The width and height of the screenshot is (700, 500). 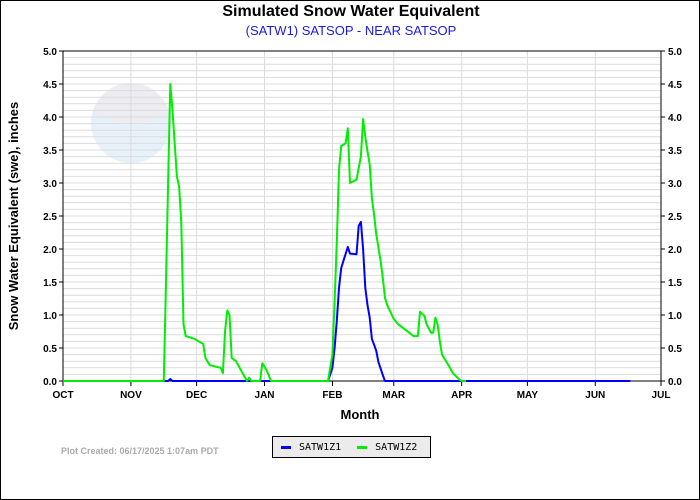 What do you see at coordinates (50, 316) in the screenshot?
I see `y-tick-label: 1.0` at bounding box center [50, 316].